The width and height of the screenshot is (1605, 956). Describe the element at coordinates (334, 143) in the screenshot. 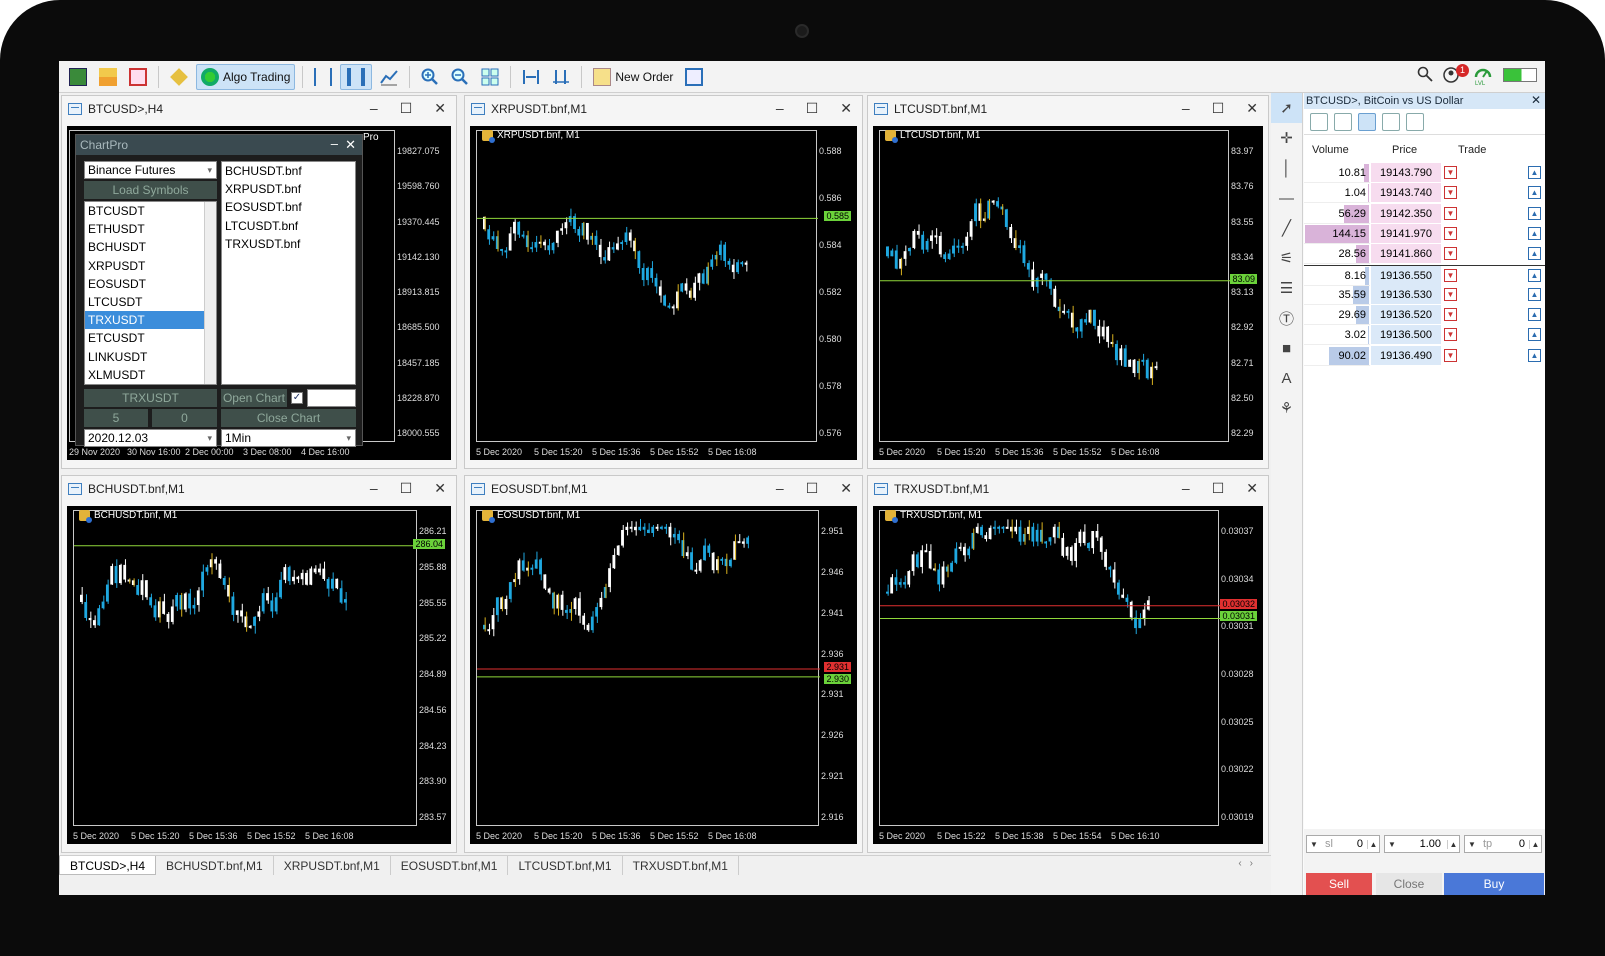

I see `chartpro-minimize-icon: –` at that location.